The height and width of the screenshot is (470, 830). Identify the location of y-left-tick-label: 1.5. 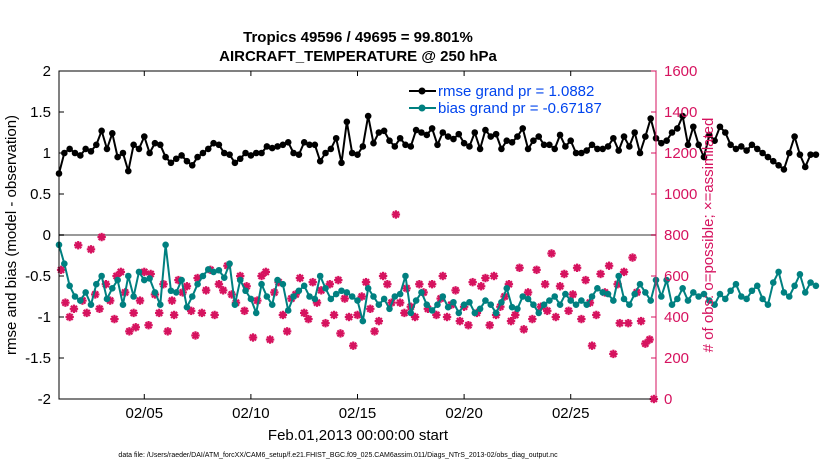
(40, 112).